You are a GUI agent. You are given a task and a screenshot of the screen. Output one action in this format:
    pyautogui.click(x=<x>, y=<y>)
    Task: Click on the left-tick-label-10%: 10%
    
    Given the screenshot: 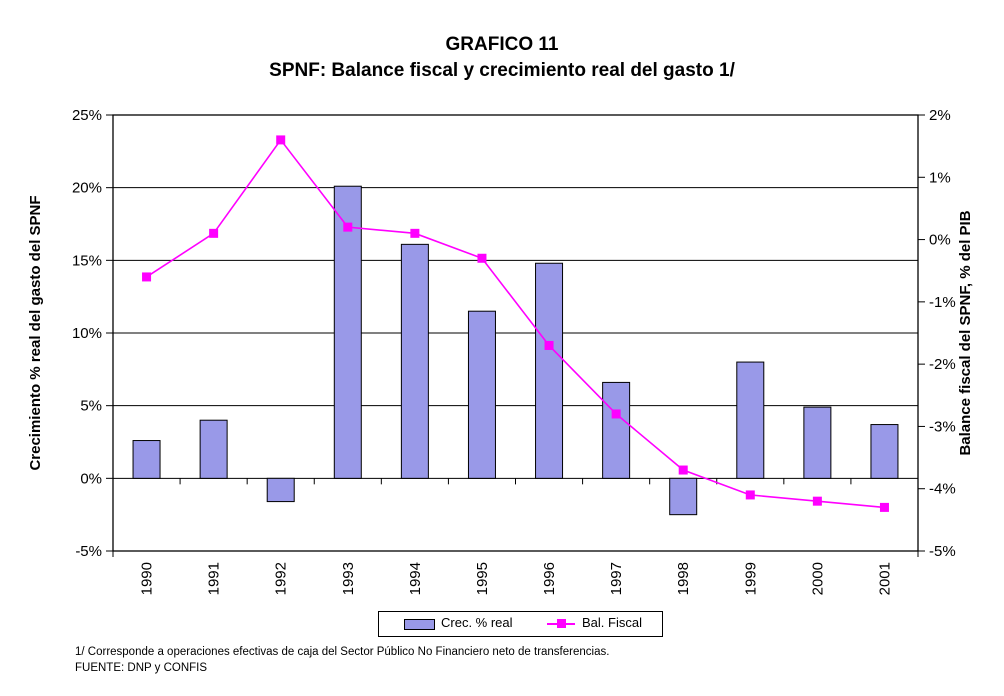 What is the action you would take?
    pyautogui.click(x=87, y=333)
    